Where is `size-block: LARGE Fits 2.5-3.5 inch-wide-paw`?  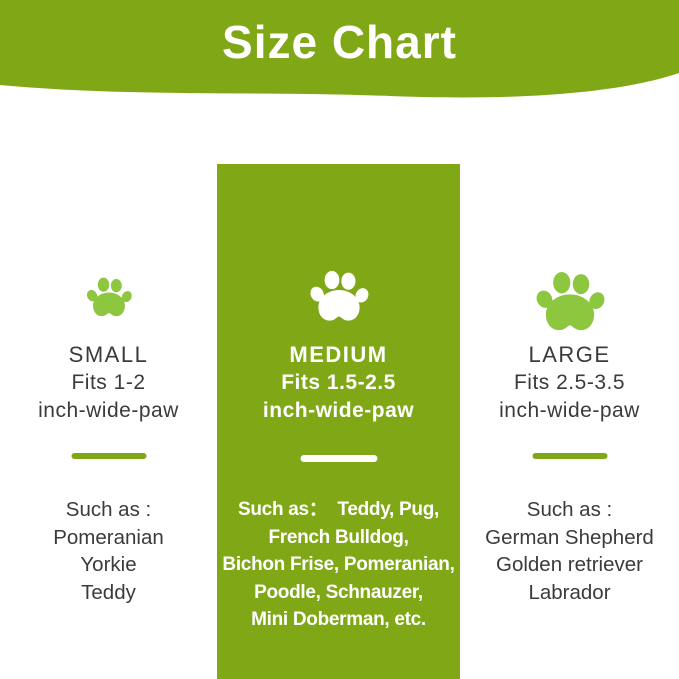 size-block: LARGE Fits 2.5-3.5 inch-wide-paw is located at coordinates (569, 382).